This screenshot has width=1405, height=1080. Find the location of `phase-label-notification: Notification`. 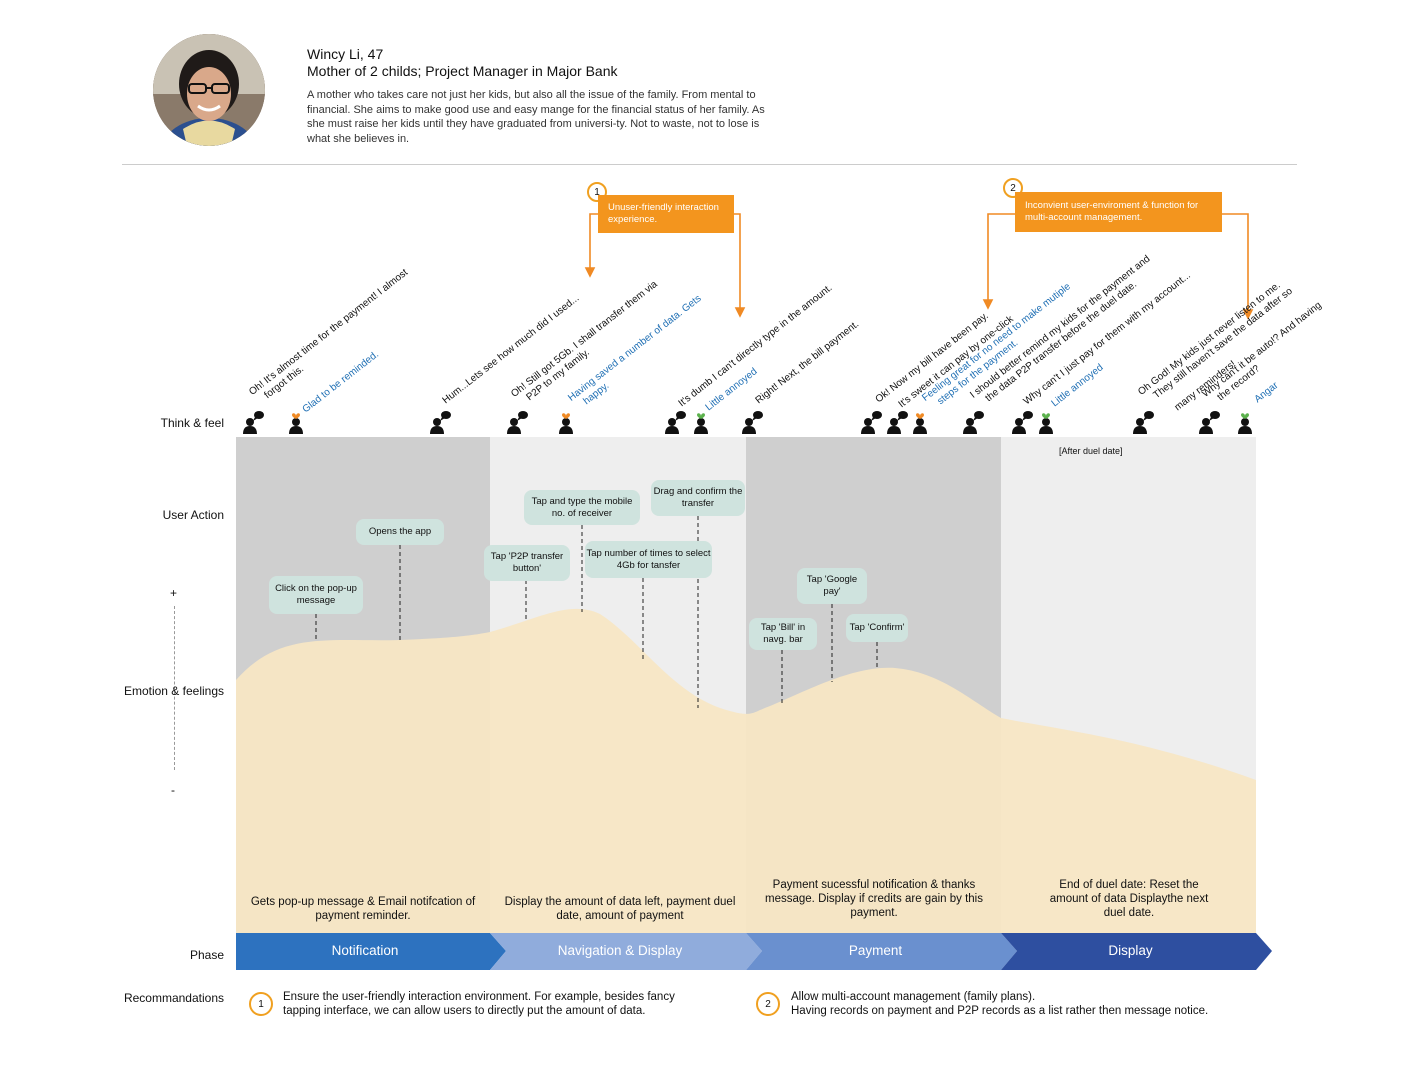

phase-label-notification: Notification is located at coordinates (365, 950).